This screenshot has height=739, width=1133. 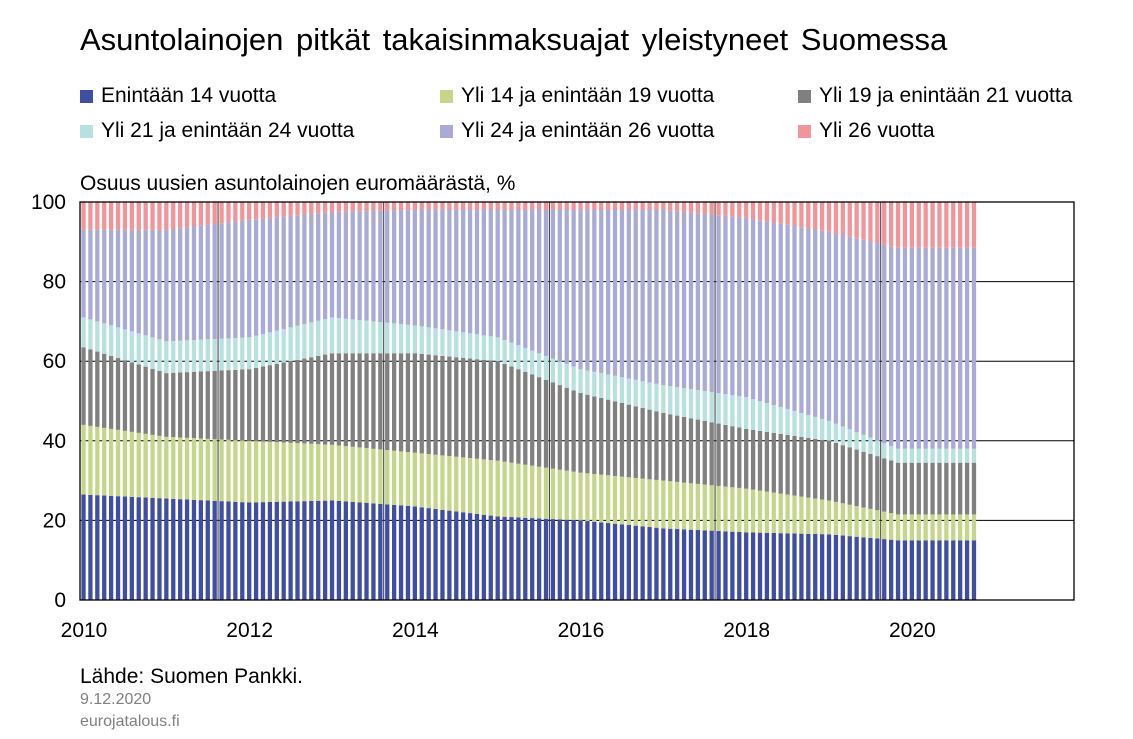 What do you see at coordinates (415, 630) in the screenshot?
I see `x-tick-label: 2014` at bounding box center [415, 630].